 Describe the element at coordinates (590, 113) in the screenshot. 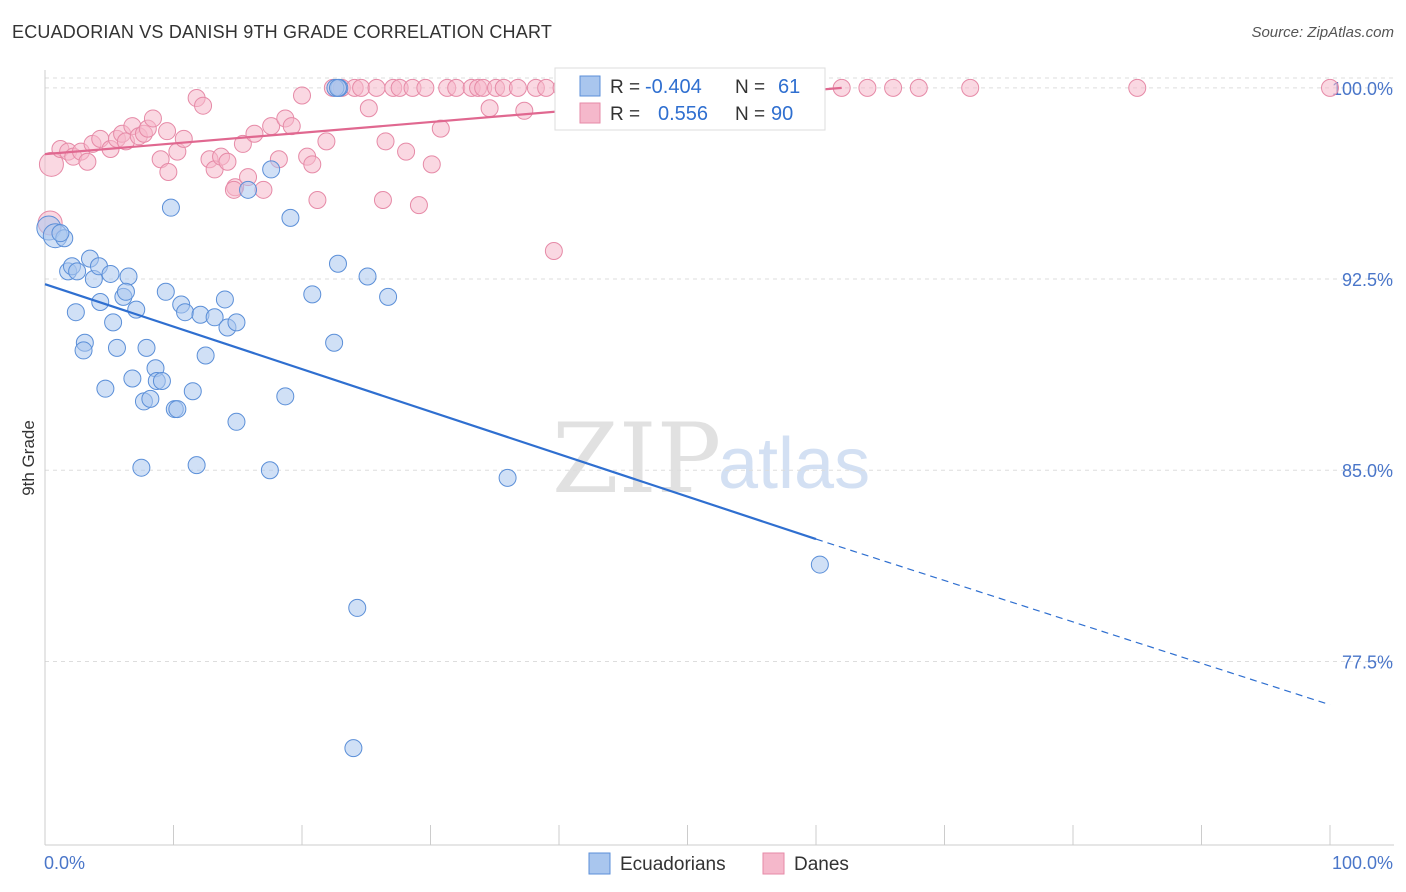

I see `legend-swatch-pink` at that location.